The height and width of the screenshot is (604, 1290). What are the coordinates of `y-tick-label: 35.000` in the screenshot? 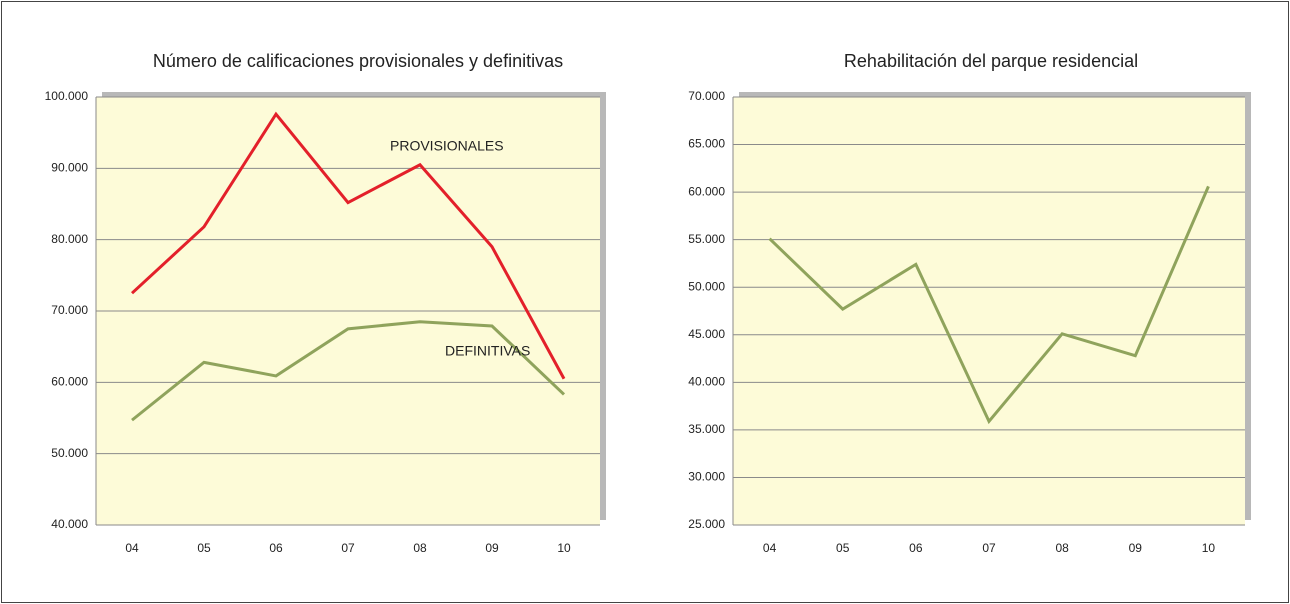 It's located at (706, 429).